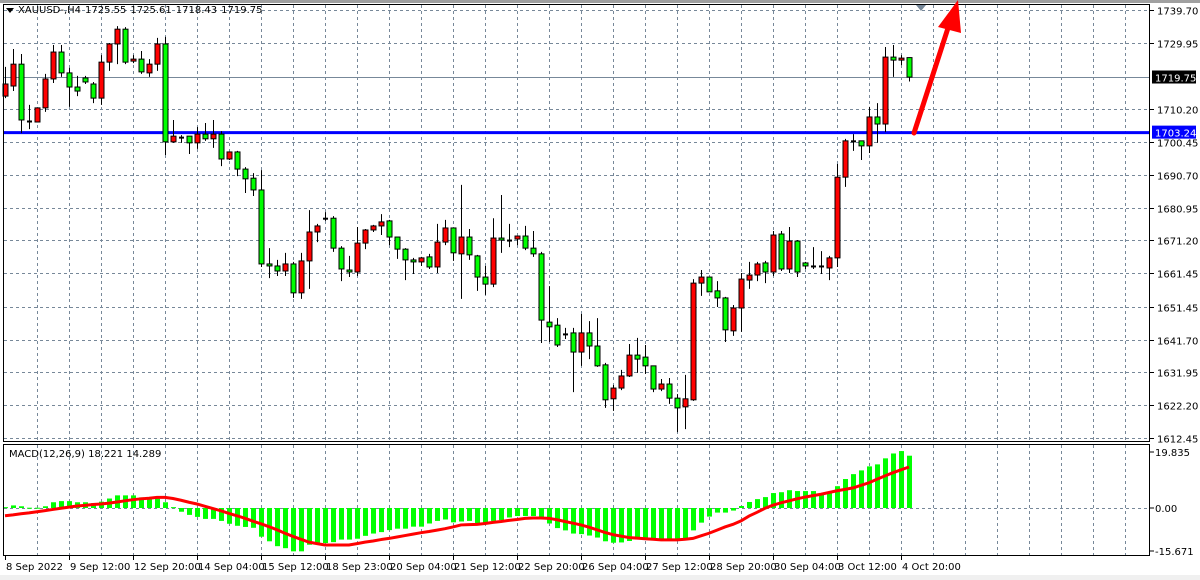 Image resolution: width=1200 pixels, height=580 pixels. What do you see at coordinates (679, 567) in the screenshot?
I see `time-axis-label: 27 Sep 12:00` at bounding box center [679, 567].